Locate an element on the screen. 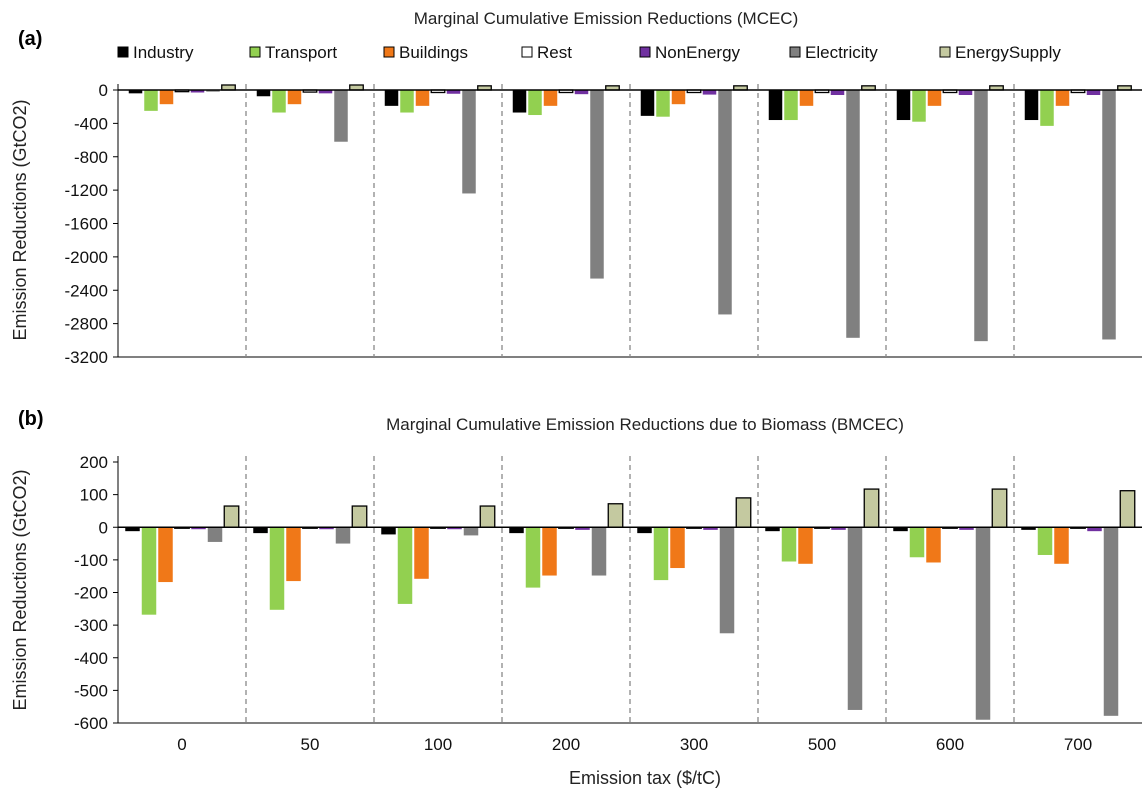 The width and height of the screenshot is (1146, 791). panel-b-y-tick-label: 200 is located at coordinates (94, 462).